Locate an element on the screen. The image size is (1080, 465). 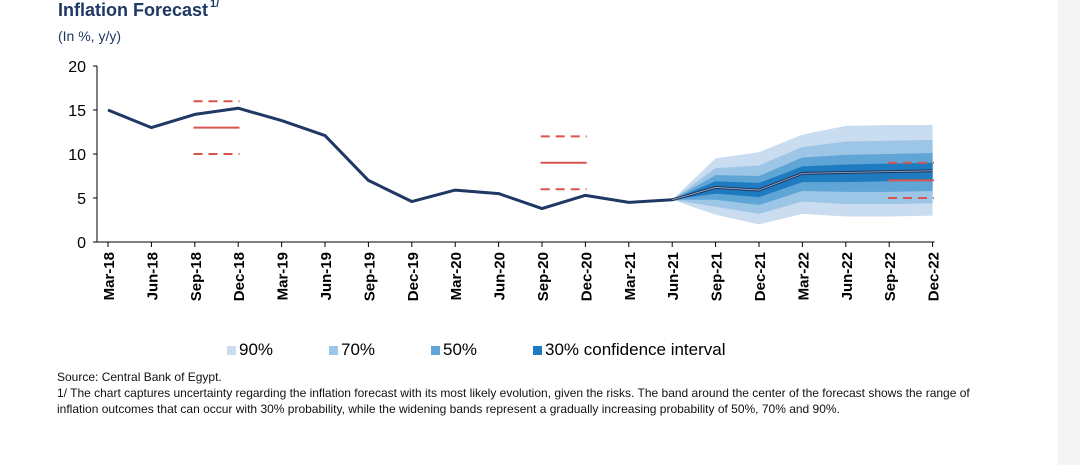
x-tick-label: Sep-22 is located at coordinates (890, 276).